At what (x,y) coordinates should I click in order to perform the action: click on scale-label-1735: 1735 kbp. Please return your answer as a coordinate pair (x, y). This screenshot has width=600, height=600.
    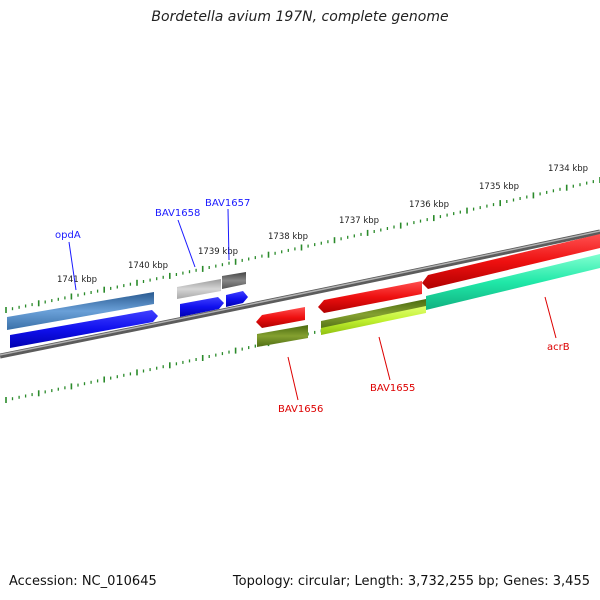
    Looking at the image, I should click on (499, 187).